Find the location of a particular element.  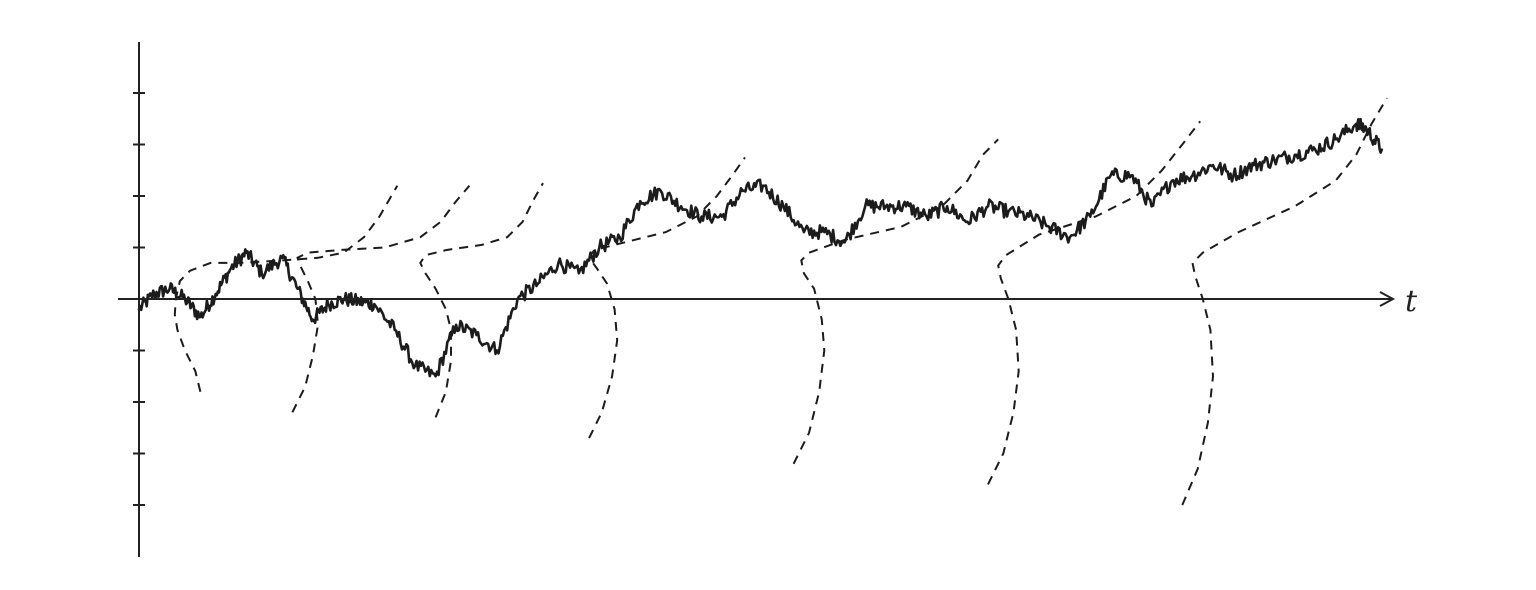

x-axis-arrowhead is located at coordinates (1387, 299).